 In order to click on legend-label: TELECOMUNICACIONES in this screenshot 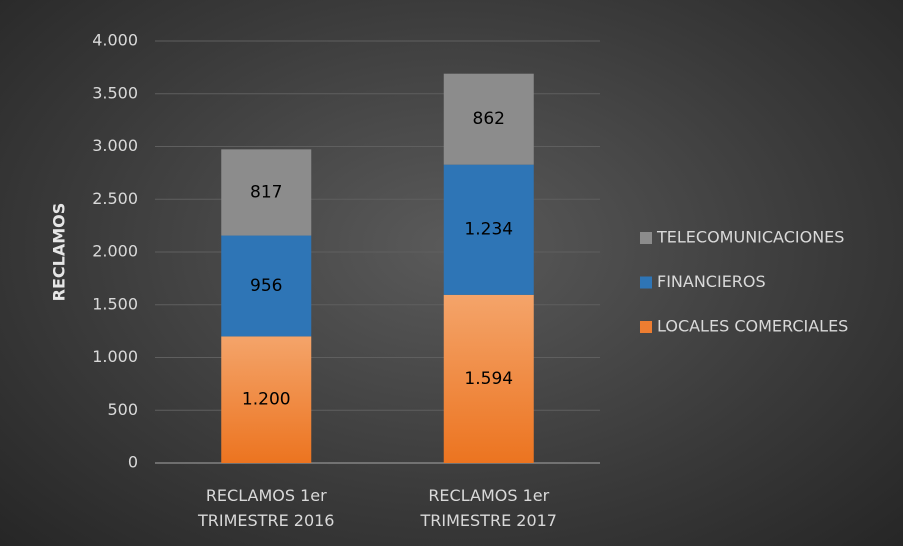, I will do `click(750, 237)`.